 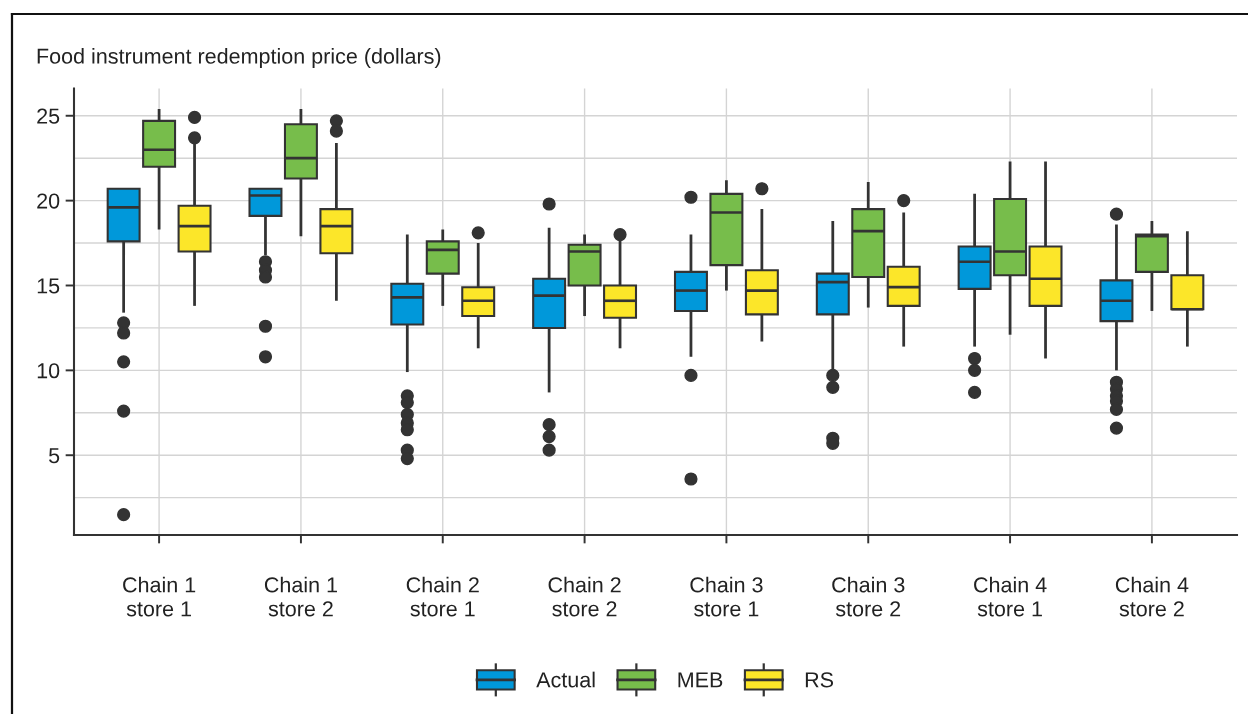 What do you see at coordinates (48, 201) in the screenshot?
I see `y-tick-label: 20` at bounding box center [48, 201].